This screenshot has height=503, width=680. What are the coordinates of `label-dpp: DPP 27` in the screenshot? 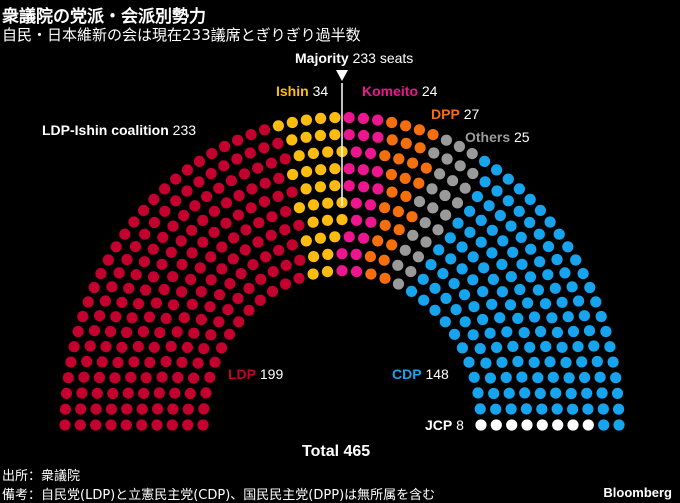 It's located at (455, 114).